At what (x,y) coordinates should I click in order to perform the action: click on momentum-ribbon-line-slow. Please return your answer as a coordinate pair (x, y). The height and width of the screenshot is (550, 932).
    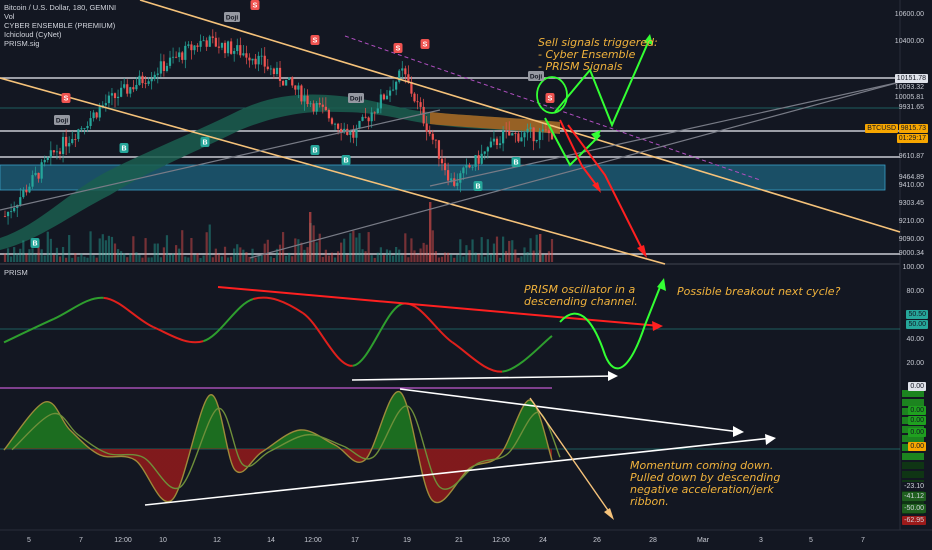
    Looking at the image, I should click on (286, 447).